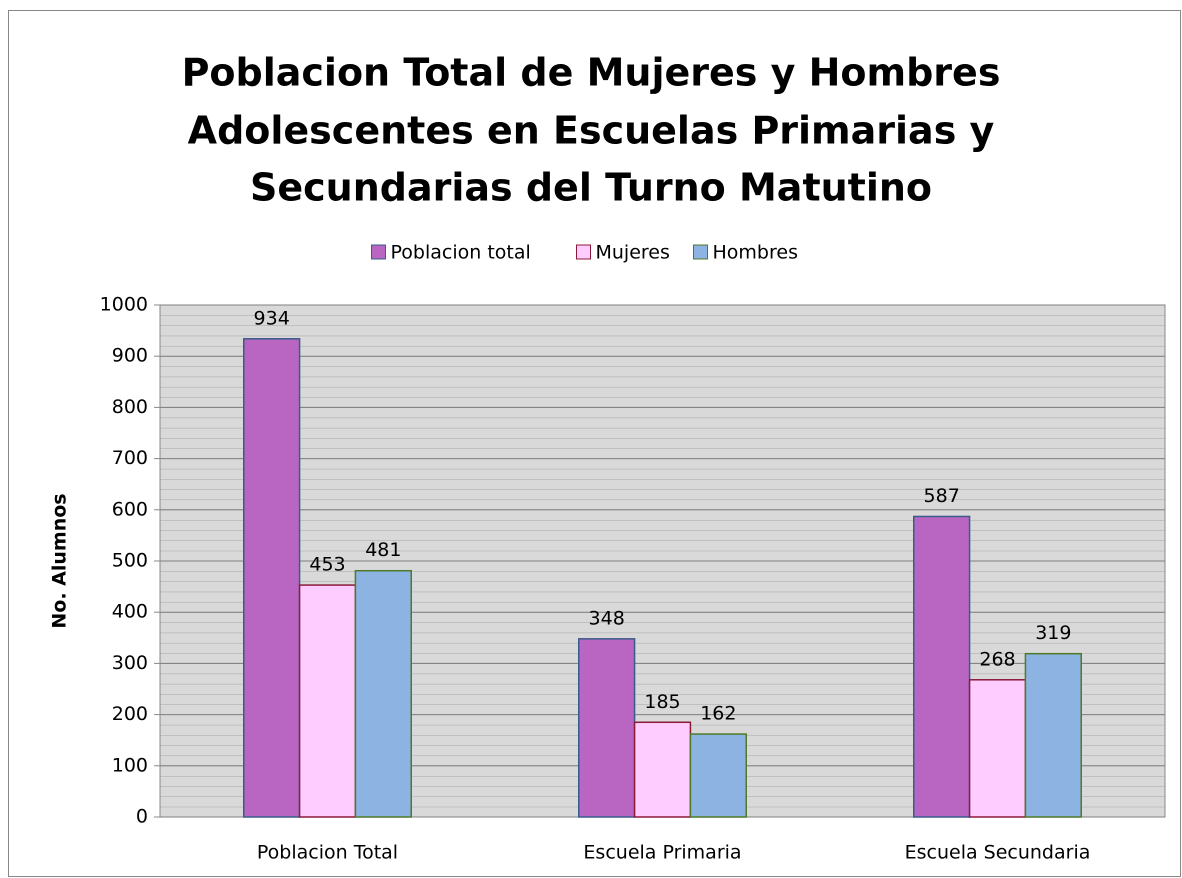 This screenshot has height=878, width=1182. I want to click on x-tick-label: Poblacion Total, so click(327, 853).